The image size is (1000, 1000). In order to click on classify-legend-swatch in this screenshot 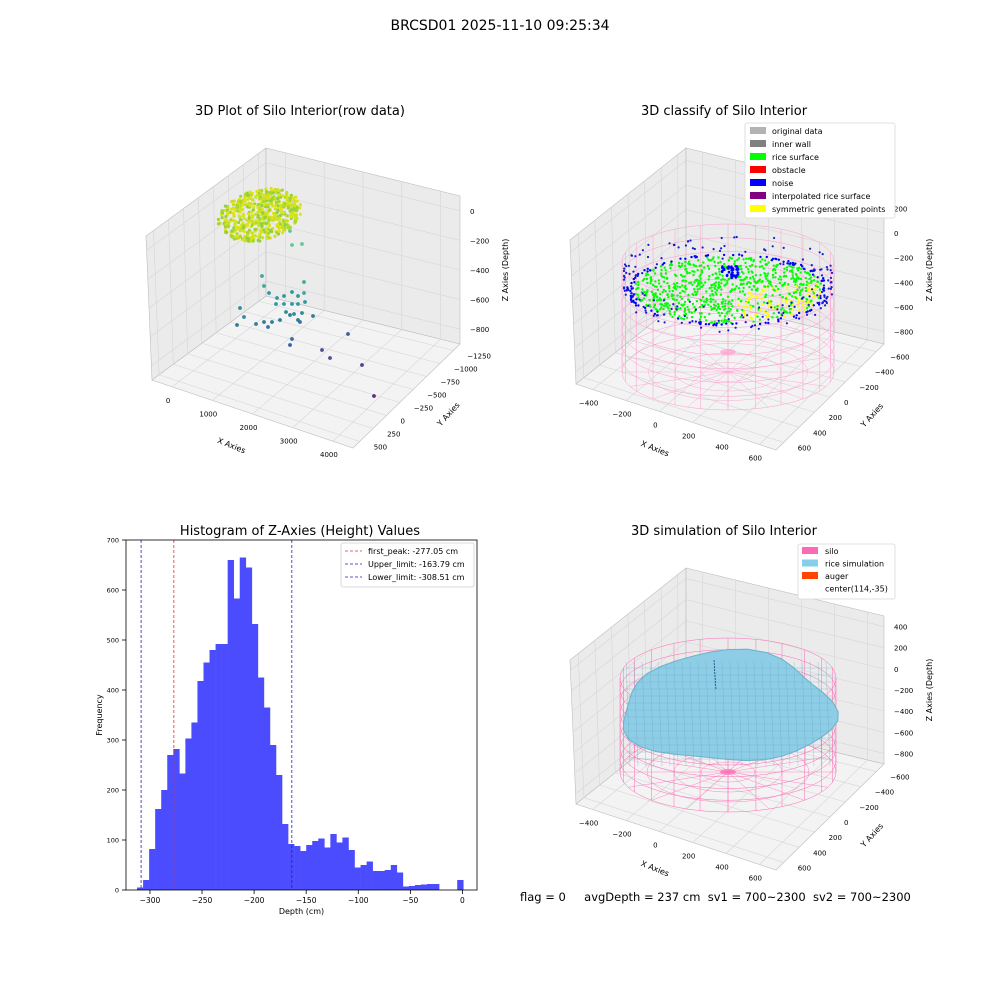, I will do `click(758, 195)`.